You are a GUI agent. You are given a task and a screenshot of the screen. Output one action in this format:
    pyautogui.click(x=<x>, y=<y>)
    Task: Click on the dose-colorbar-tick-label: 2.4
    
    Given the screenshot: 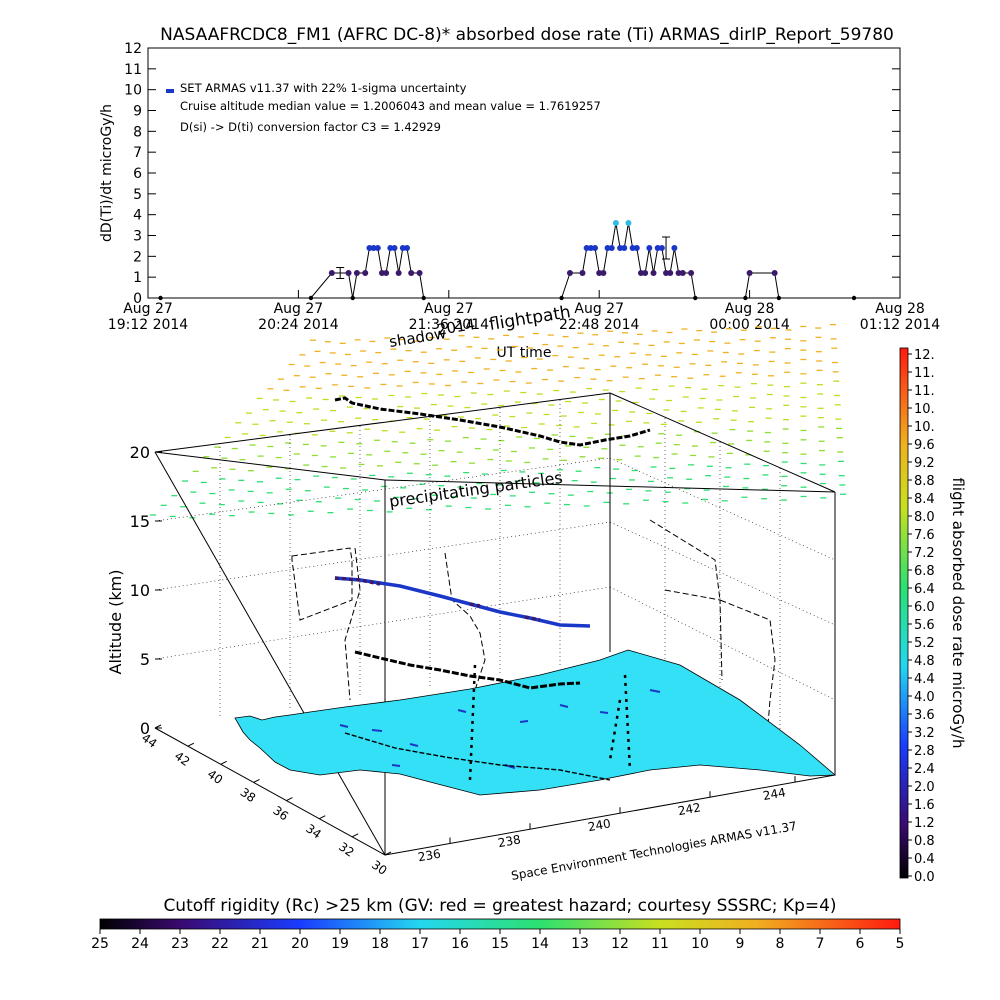 What is the action you would take?
    pyautogui.click(x=924, y=769)
    